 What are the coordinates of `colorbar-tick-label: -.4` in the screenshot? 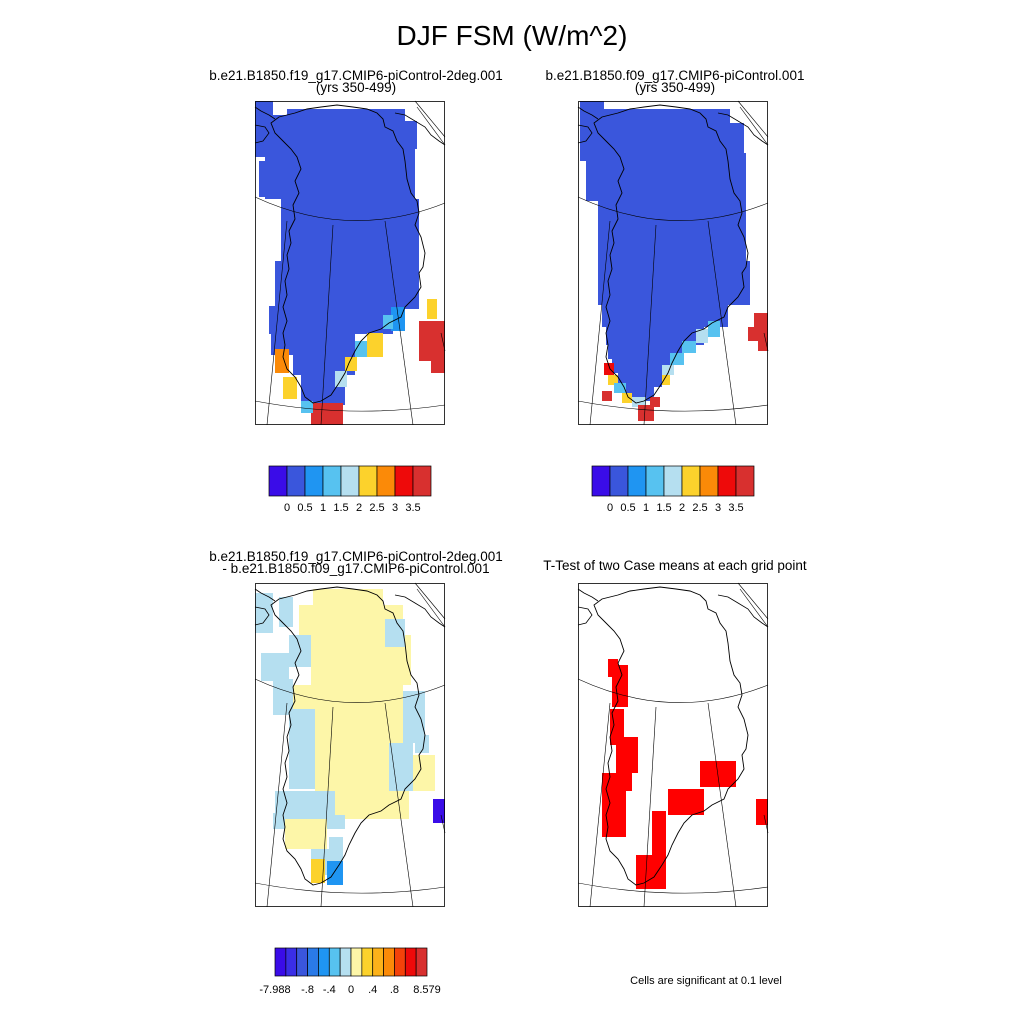 It's located at (329, 990).